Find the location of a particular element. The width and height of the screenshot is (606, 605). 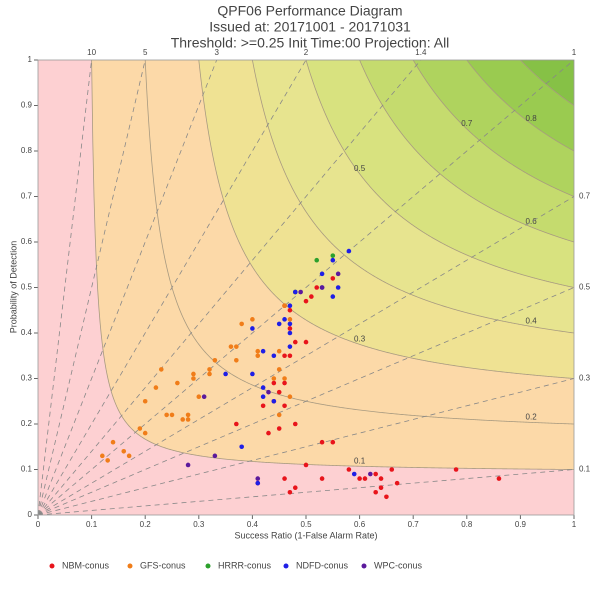

bias-label: 0.5 is located at coordinates (585, 287).